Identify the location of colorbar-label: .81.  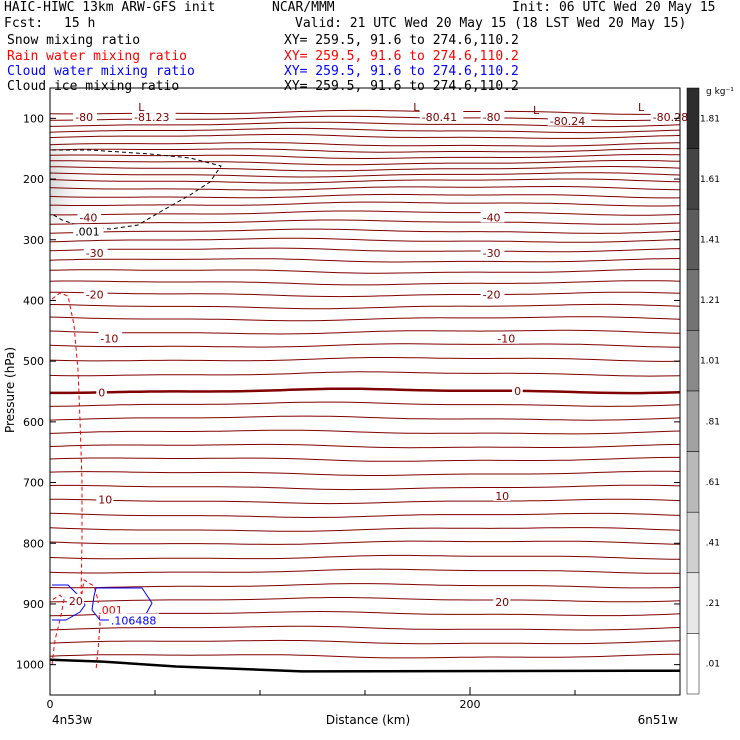
(713, 422).